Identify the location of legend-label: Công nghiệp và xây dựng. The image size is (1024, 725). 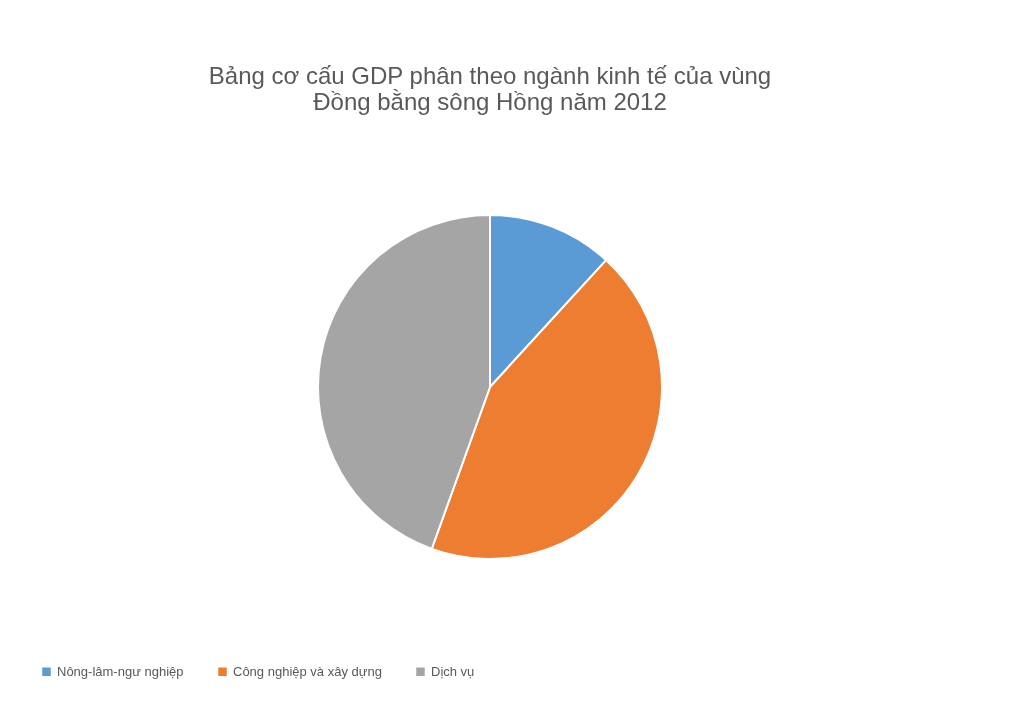
(307, 671).